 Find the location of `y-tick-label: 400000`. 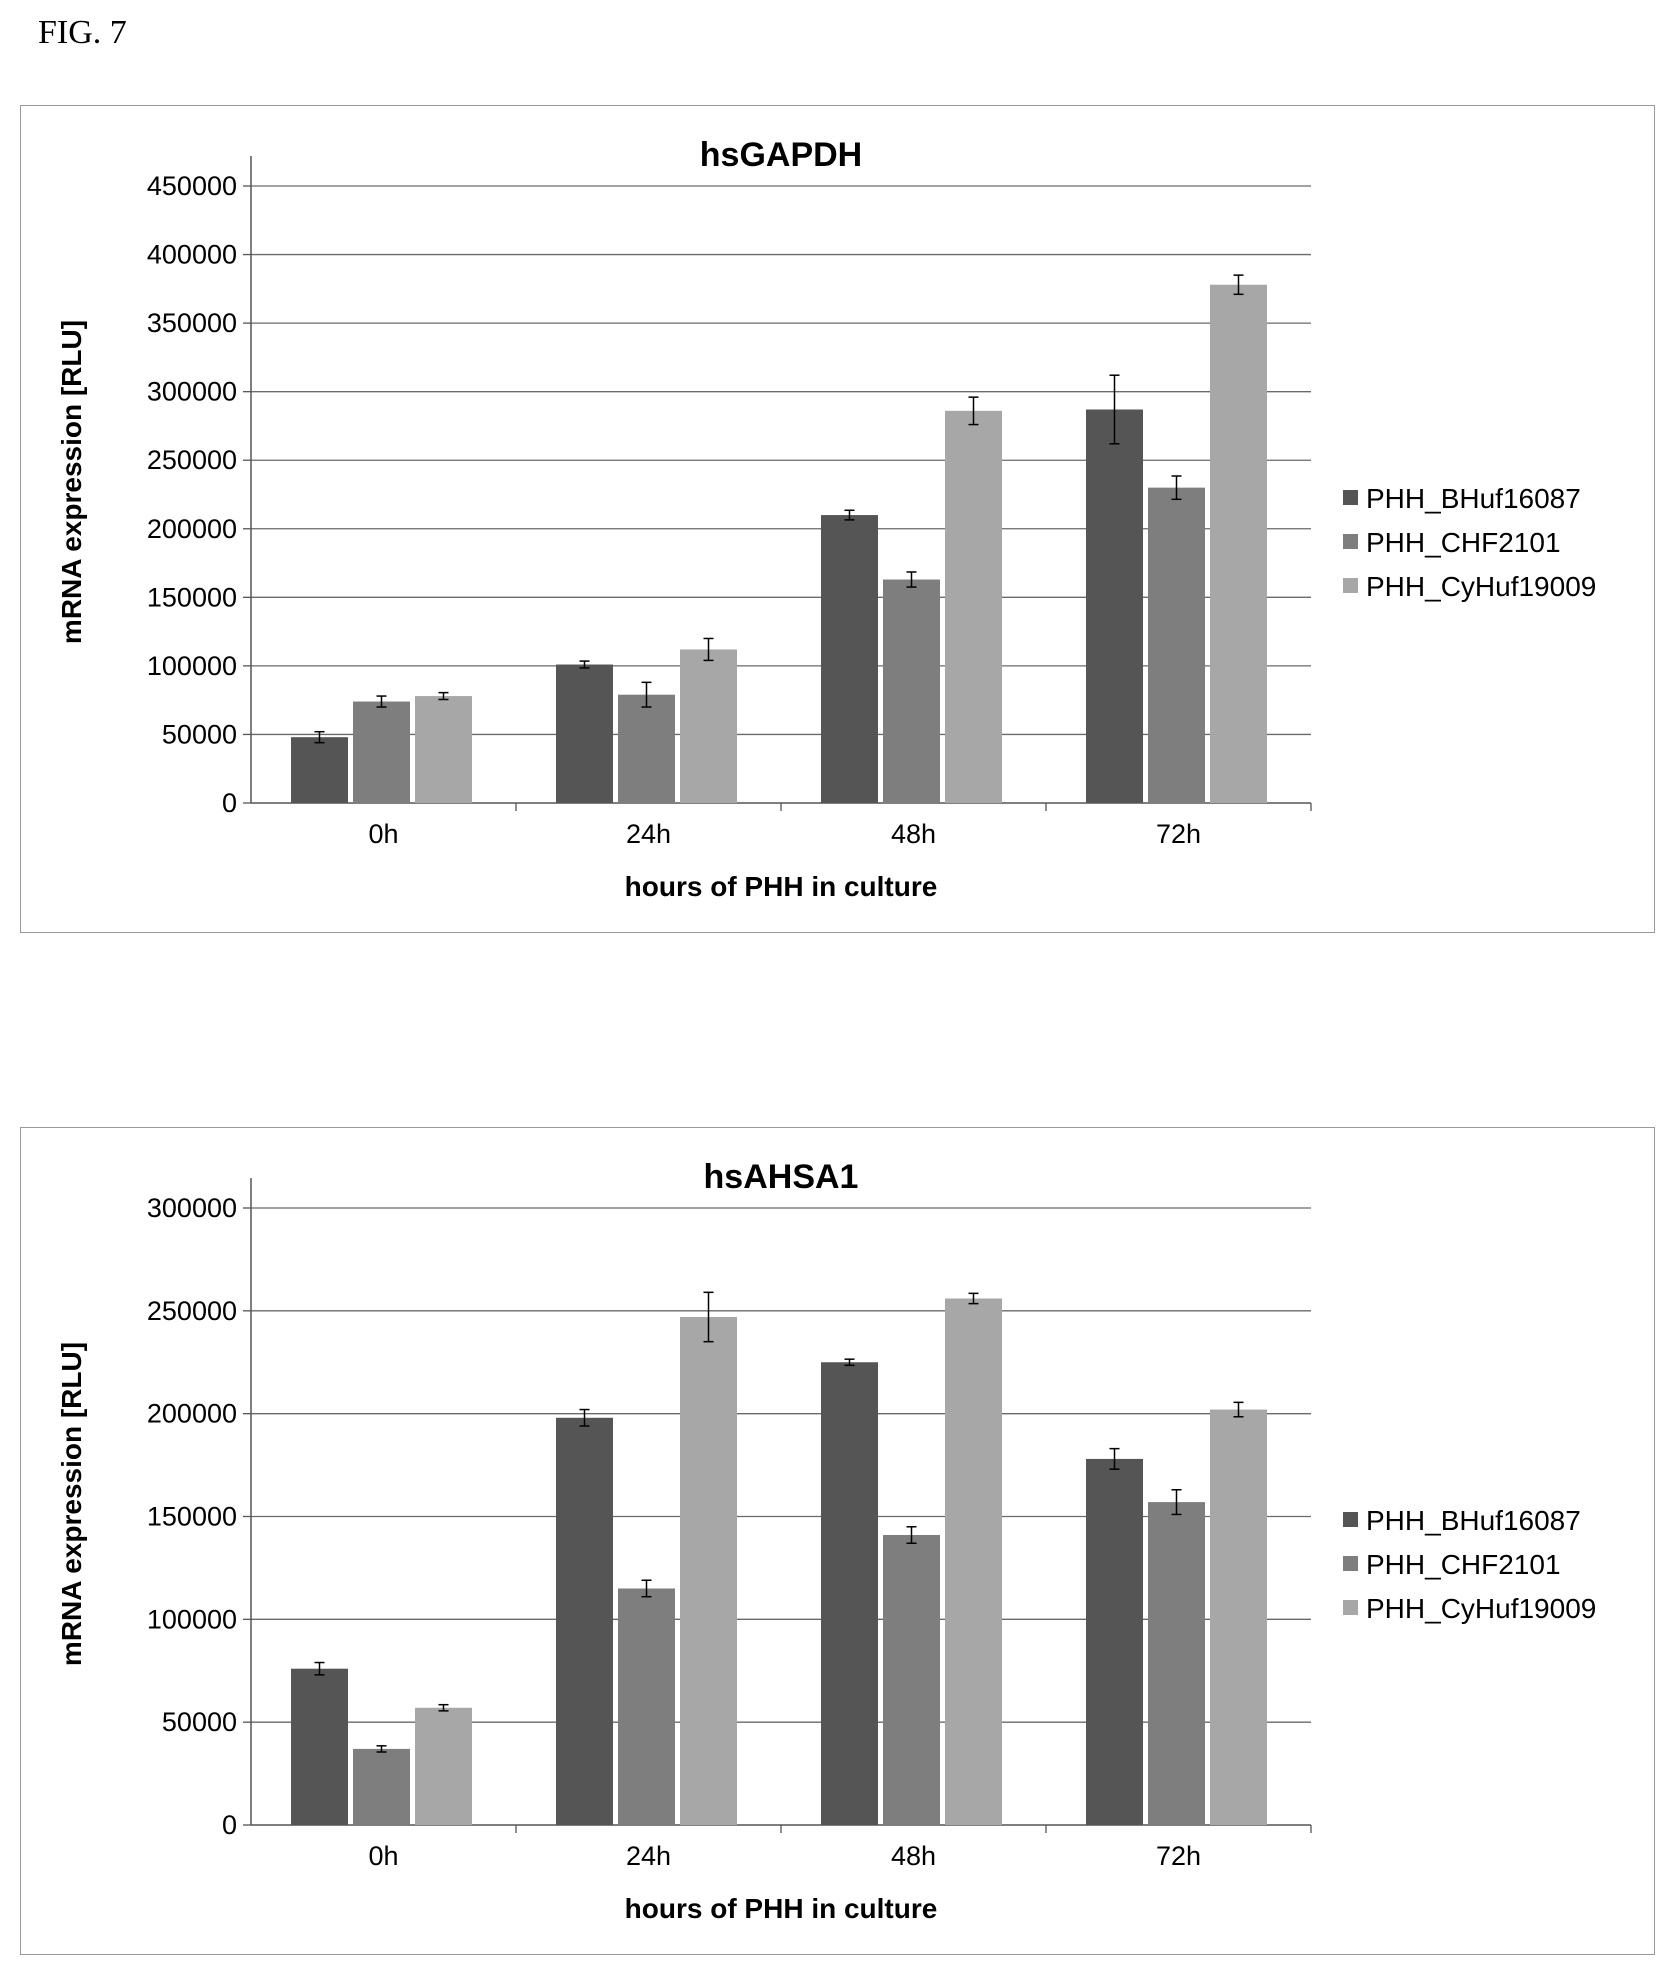

y-tick-label: 400000 is located at coordinates (192, 255).